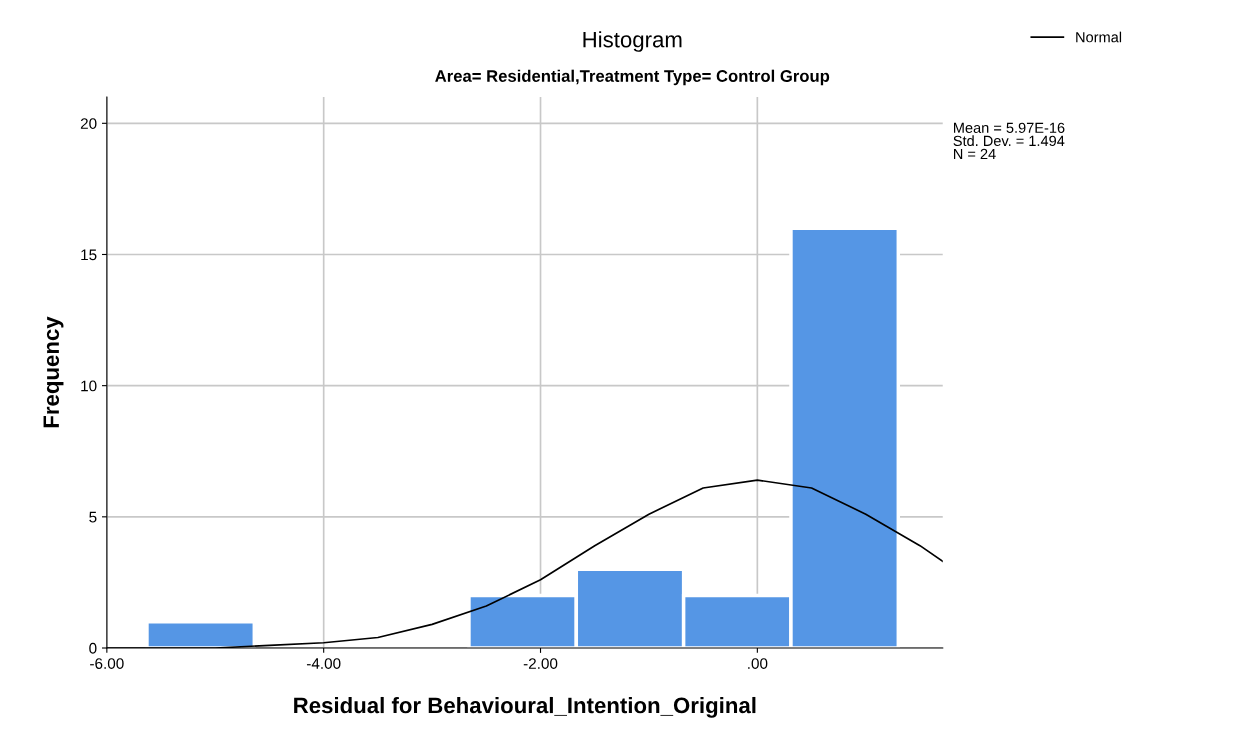  I want to click on x-tick-label: -6.00, so click(107, 663).